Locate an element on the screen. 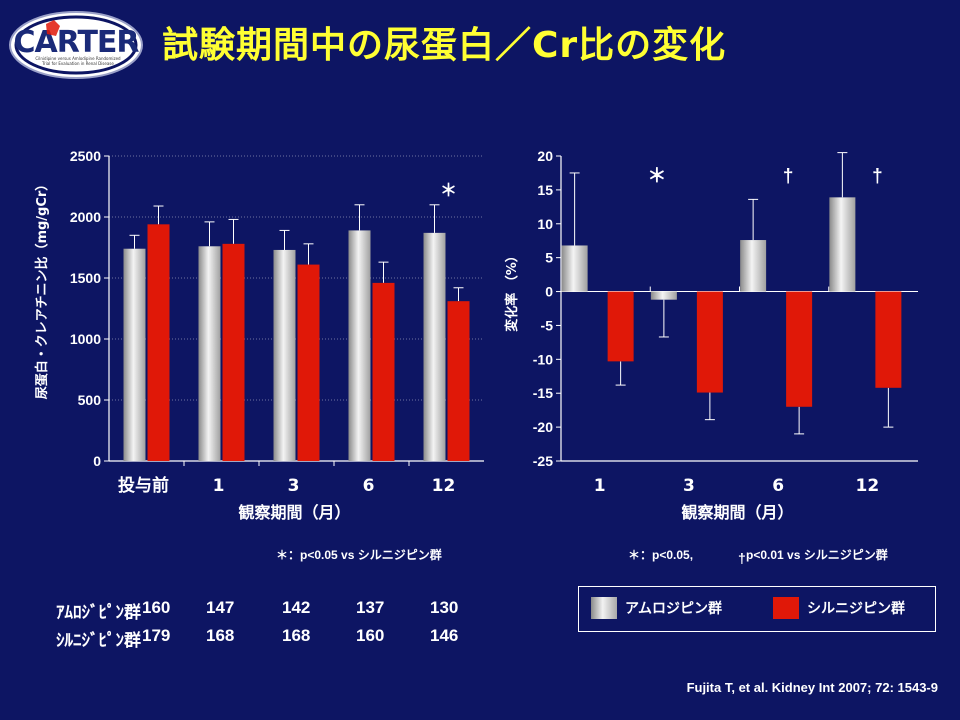  count-cell: 179 is located at coordinates (156, 635).